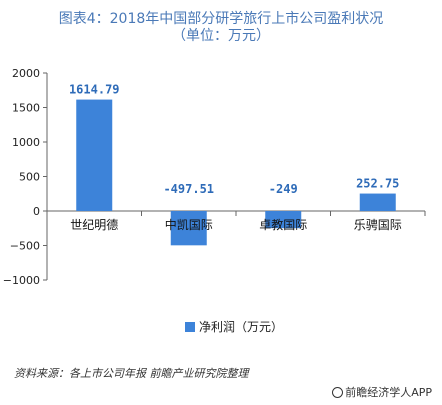 Image resolution: width=442 pixels, height=405 pixels. Describe the element at coordinates (29, 177) in the screenshot. I see `y-tick-label: 500` at that location.